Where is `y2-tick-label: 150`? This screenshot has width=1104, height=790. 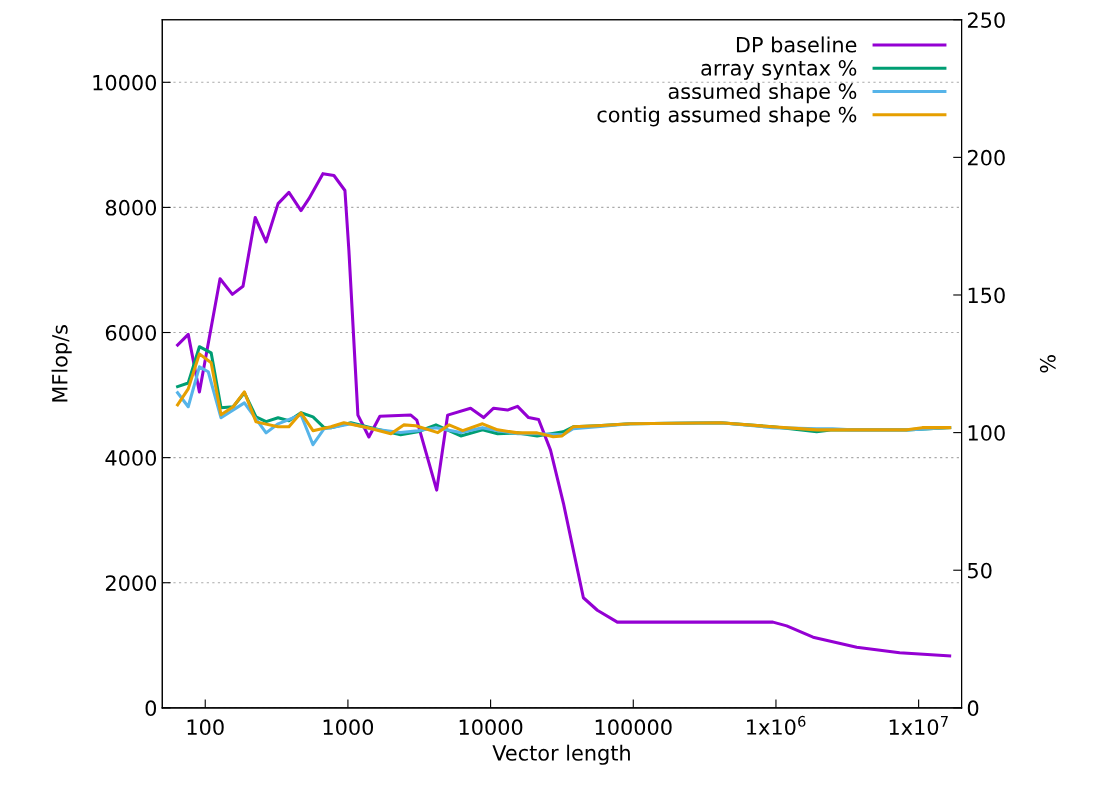
y2-tick-label: 150 is located at coordinates (986, 295).